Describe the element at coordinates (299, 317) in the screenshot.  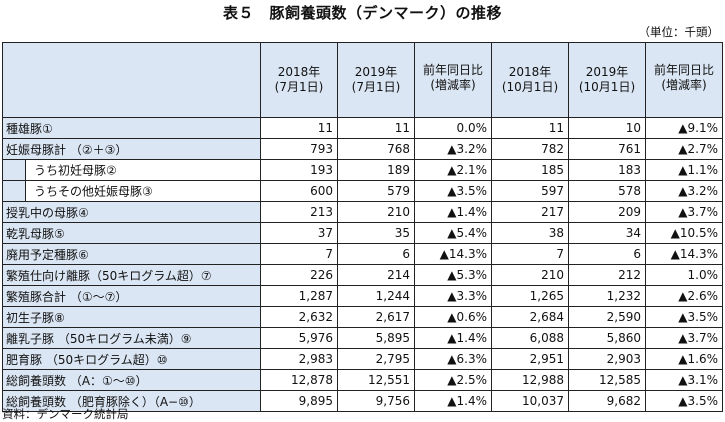
I see `value-cell: 2,632` at that location.